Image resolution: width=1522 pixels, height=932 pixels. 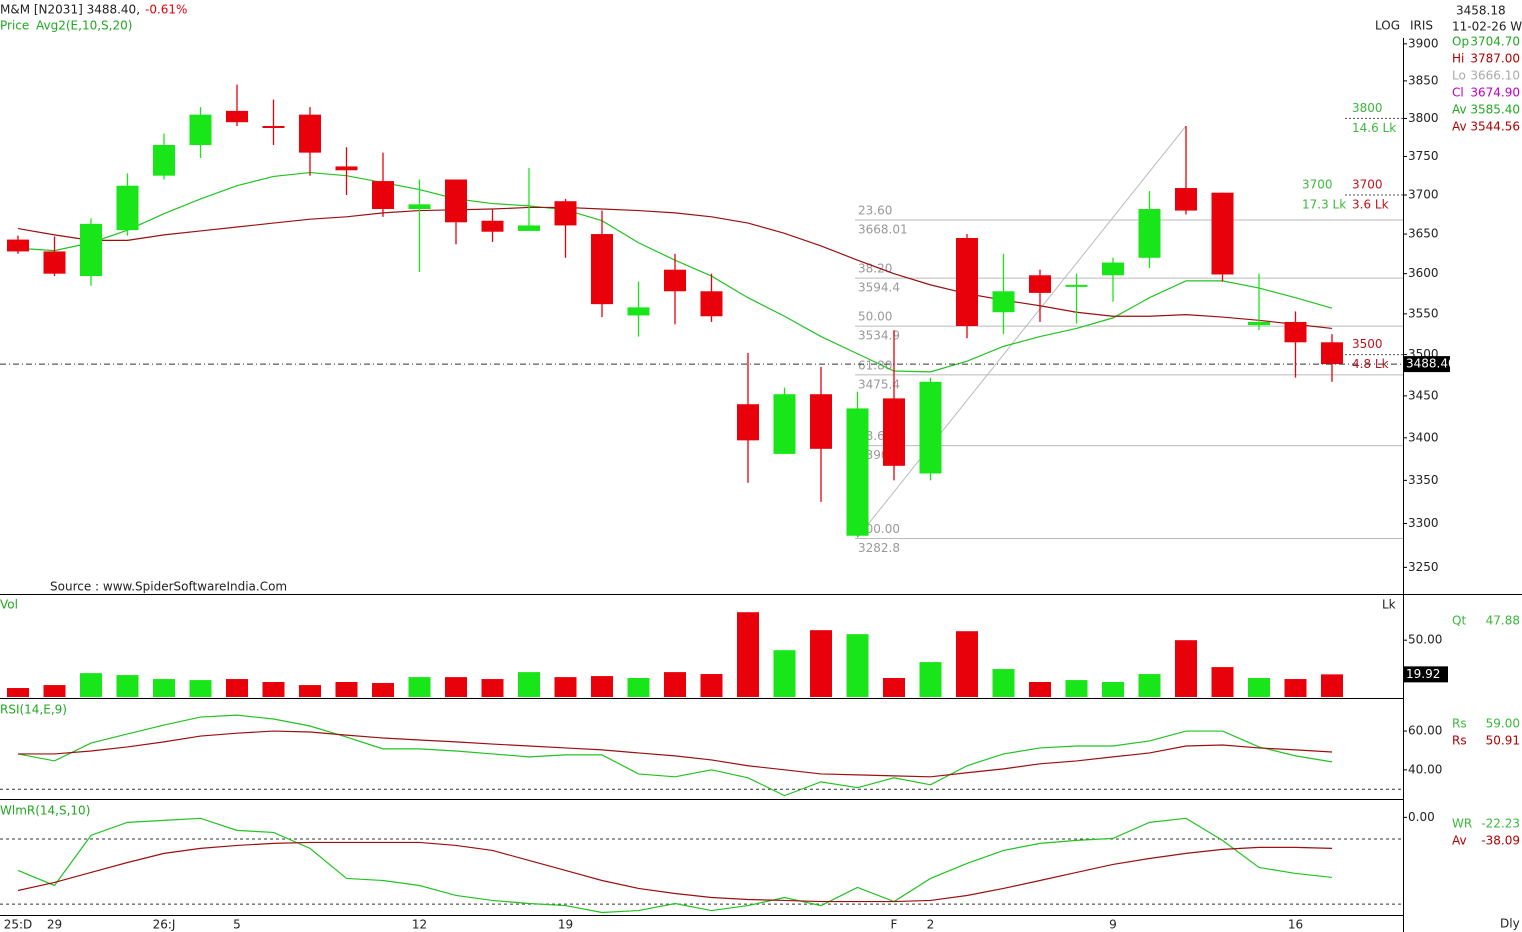 I want to click on oi-strike: 3500, so click(x=1367, y=344).